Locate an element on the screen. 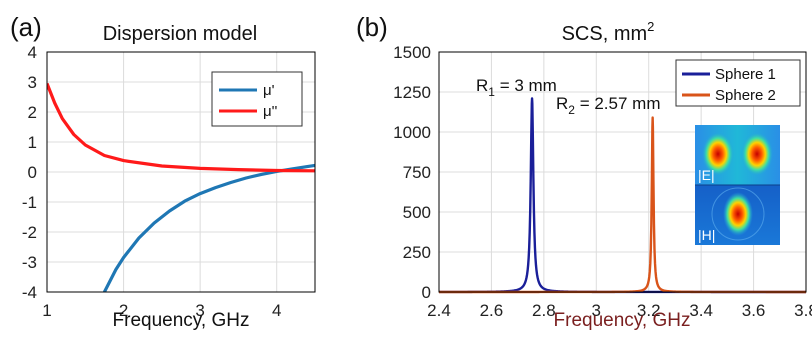 The image size is (812, 354). panel-a-y-tick-label: -1 is located at coordinates (29, 202).